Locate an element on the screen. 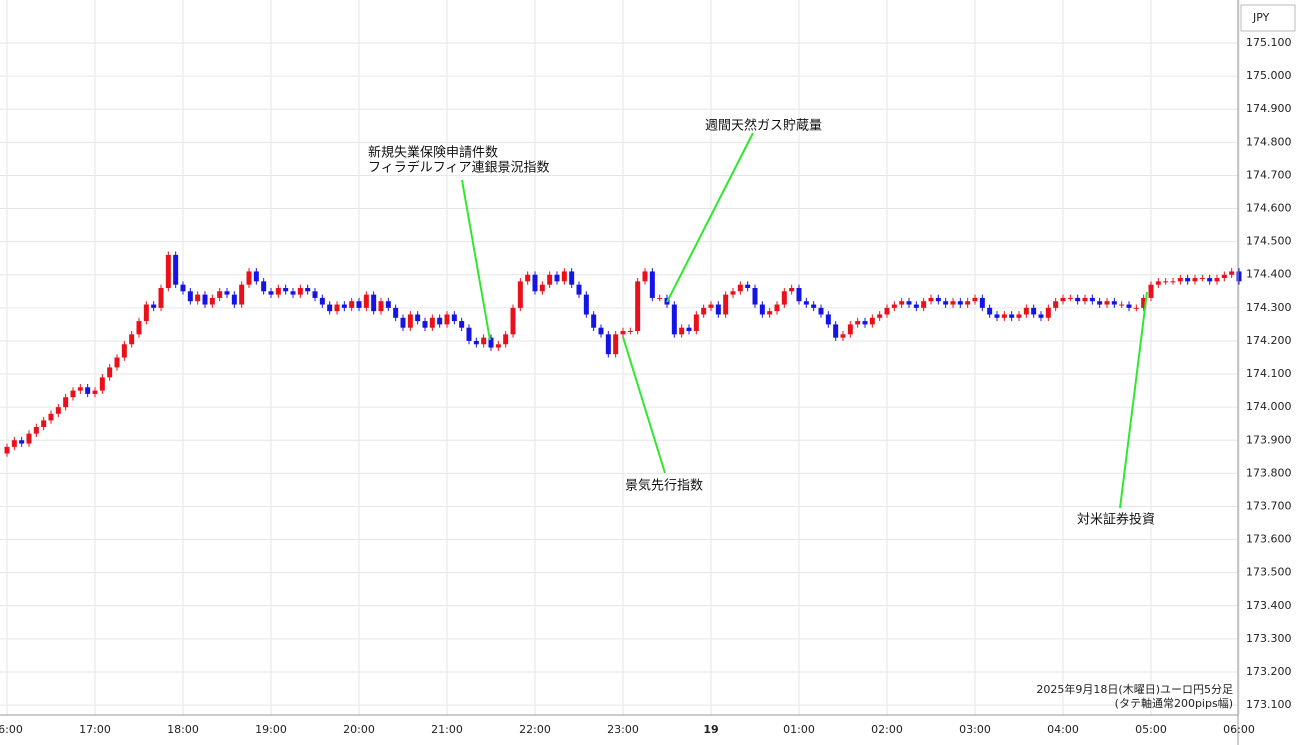  y-tick-label: 174.500 is located at coordinates (1269, 241).